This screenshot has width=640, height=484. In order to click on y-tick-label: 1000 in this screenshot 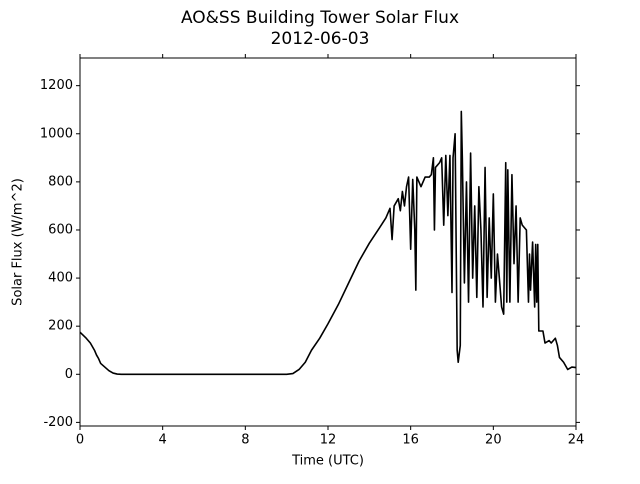, I will do `click(56, 133)`.